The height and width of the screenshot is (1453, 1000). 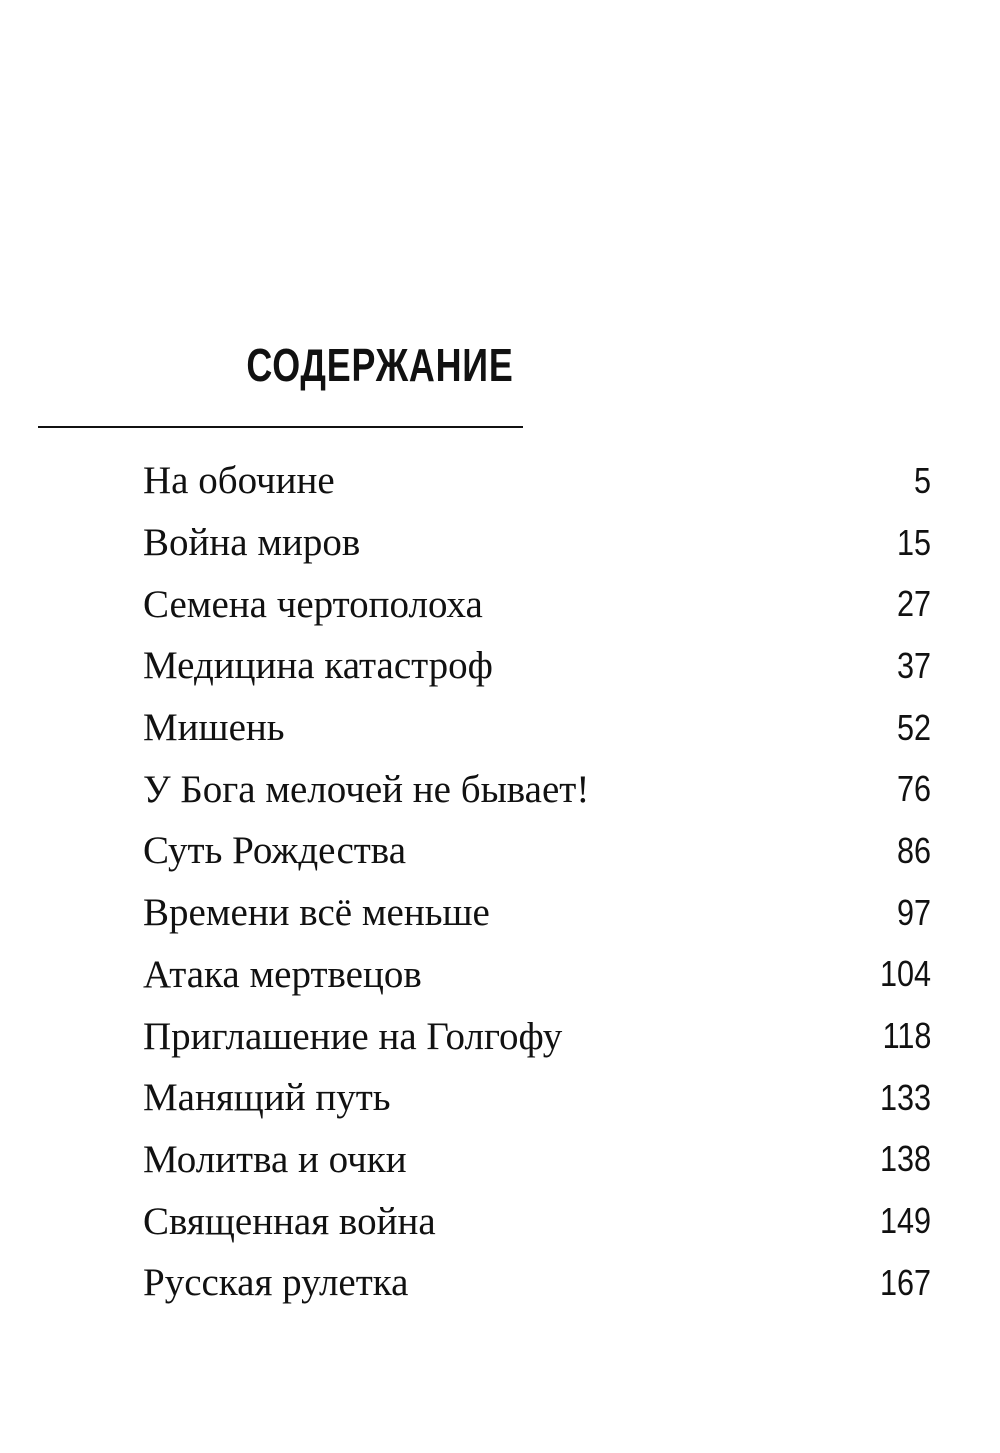 What do you see at coordinates (280, 427) in the screenshot?
I see `title-rule` at bounding box center [280, 427].